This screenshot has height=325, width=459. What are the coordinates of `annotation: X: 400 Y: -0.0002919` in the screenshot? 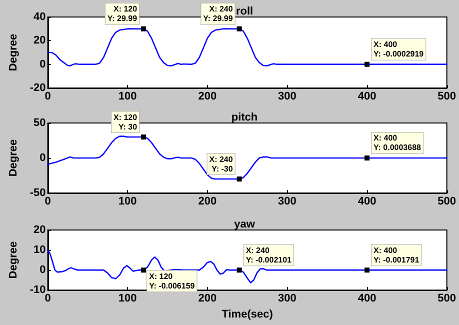 It's located at (399, 49).